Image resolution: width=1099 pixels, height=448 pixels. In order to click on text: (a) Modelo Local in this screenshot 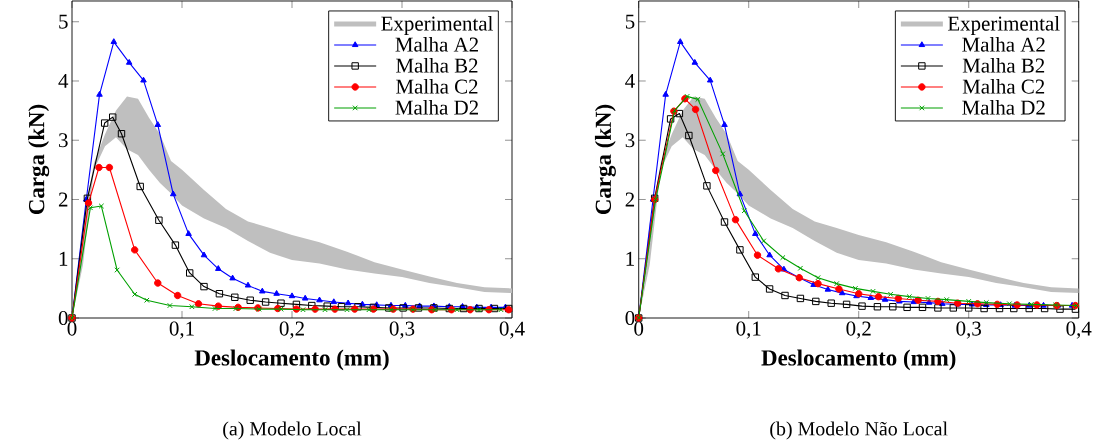, I will do `click(292, 430)`.